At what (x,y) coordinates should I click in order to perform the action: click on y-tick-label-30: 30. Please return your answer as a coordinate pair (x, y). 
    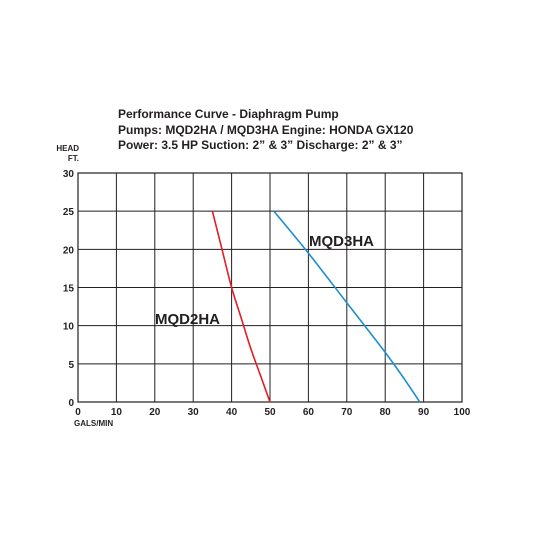
    Looking at the image, I should click on (69, 174).